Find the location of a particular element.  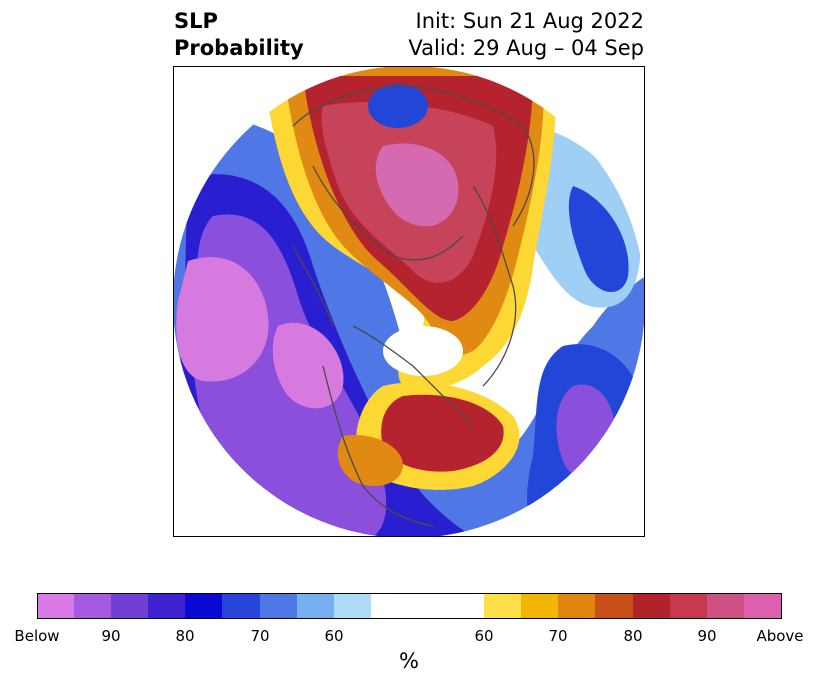

above-region-arctic-pink is located at coordinates (417, 185).